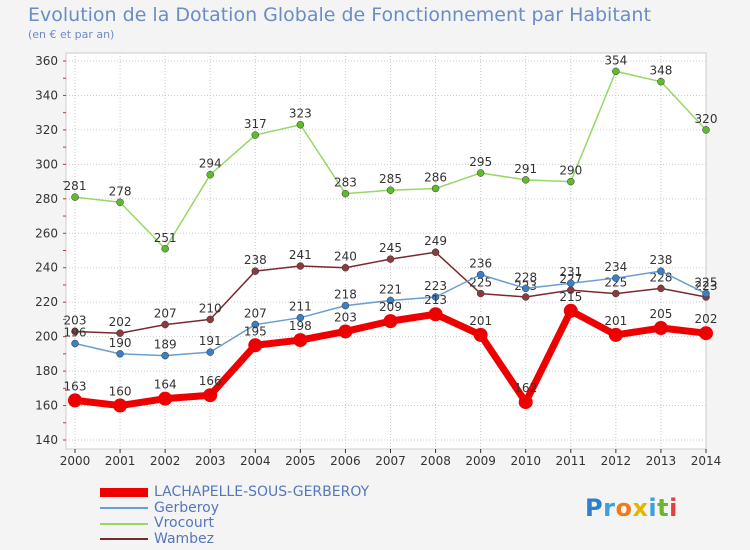  Describe the element at coordinates (345, 317) in the screenshot. I see `data-label: 203` at that location.